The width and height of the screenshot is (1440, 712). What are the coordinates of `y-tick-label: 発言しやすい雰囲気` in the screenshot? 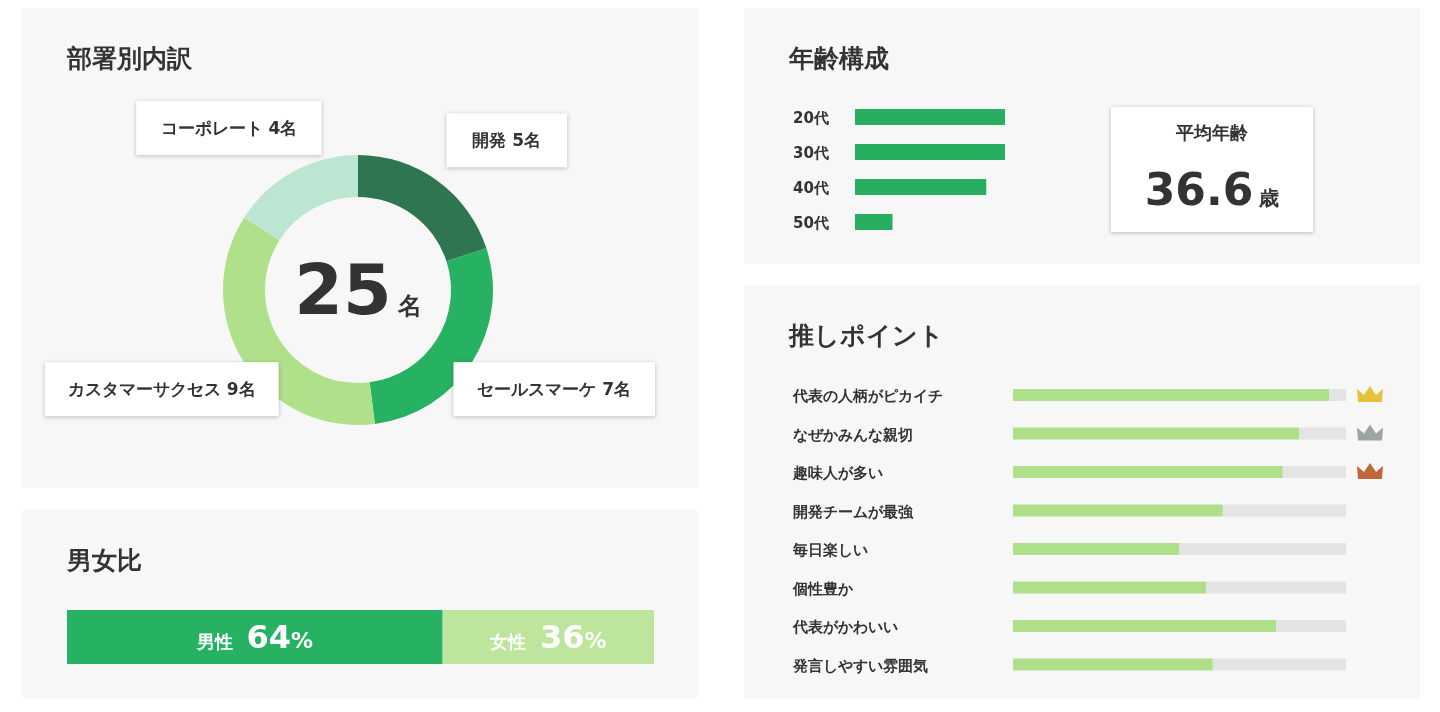 It's located at (860, 665).